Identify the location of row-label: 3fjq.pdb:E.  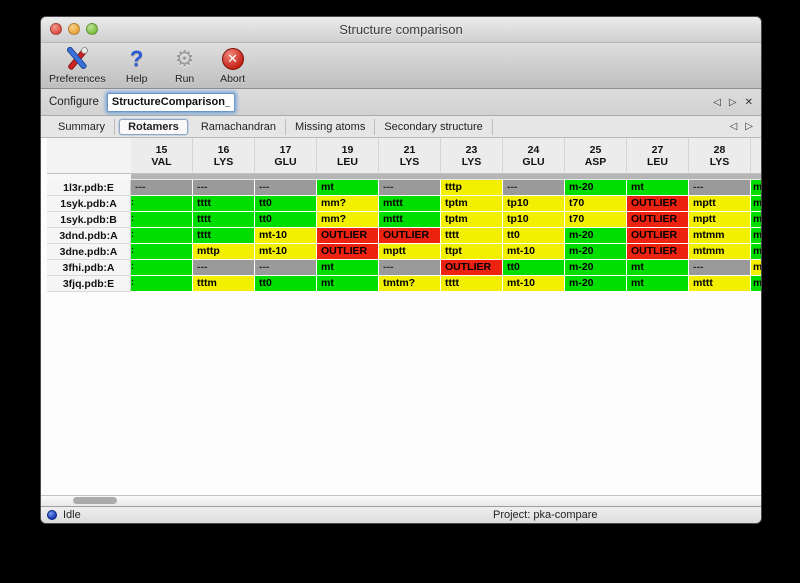
(89, 284).